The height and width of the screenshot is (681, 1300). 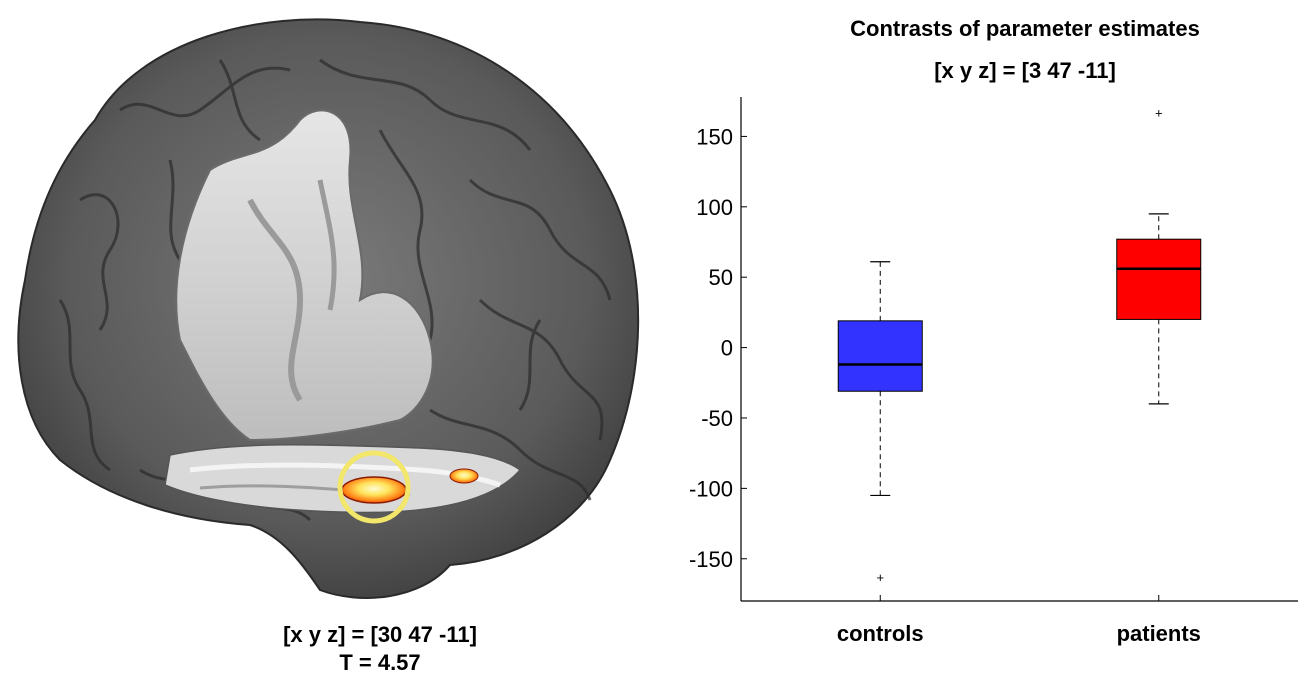 I want to click on activation-blob-secondary, so click(x=464, y=476).